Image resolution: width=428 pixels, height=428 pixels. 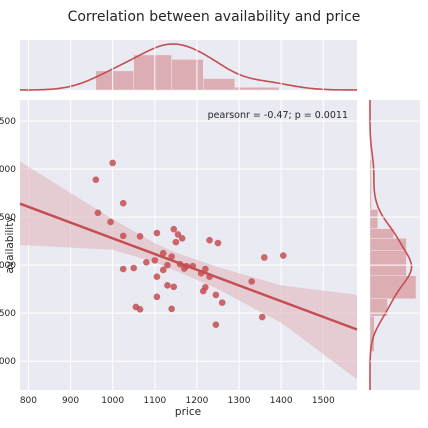 What do you see at coordinates (8, 362) in the screenshot?
I see `y-tick-label: 1000` at bounding box center [8, 362].